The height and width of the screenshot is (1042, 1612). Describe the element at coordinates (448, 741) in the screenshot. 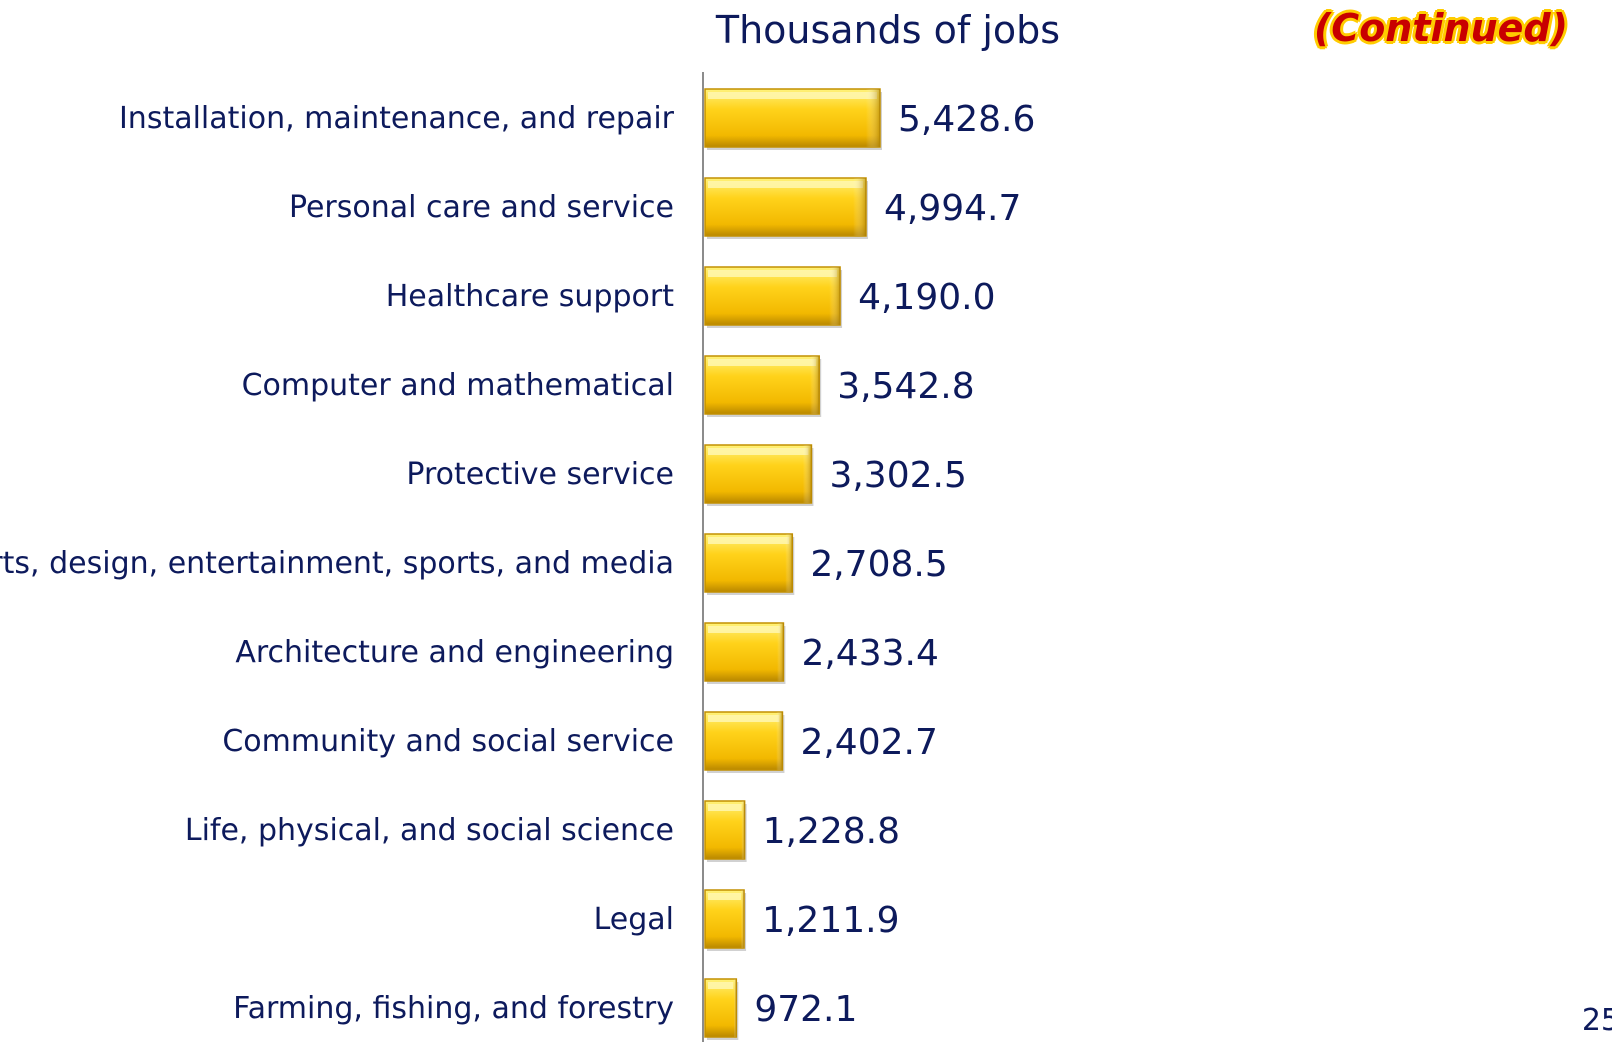

I see `category-label: Community and social service` at that location.